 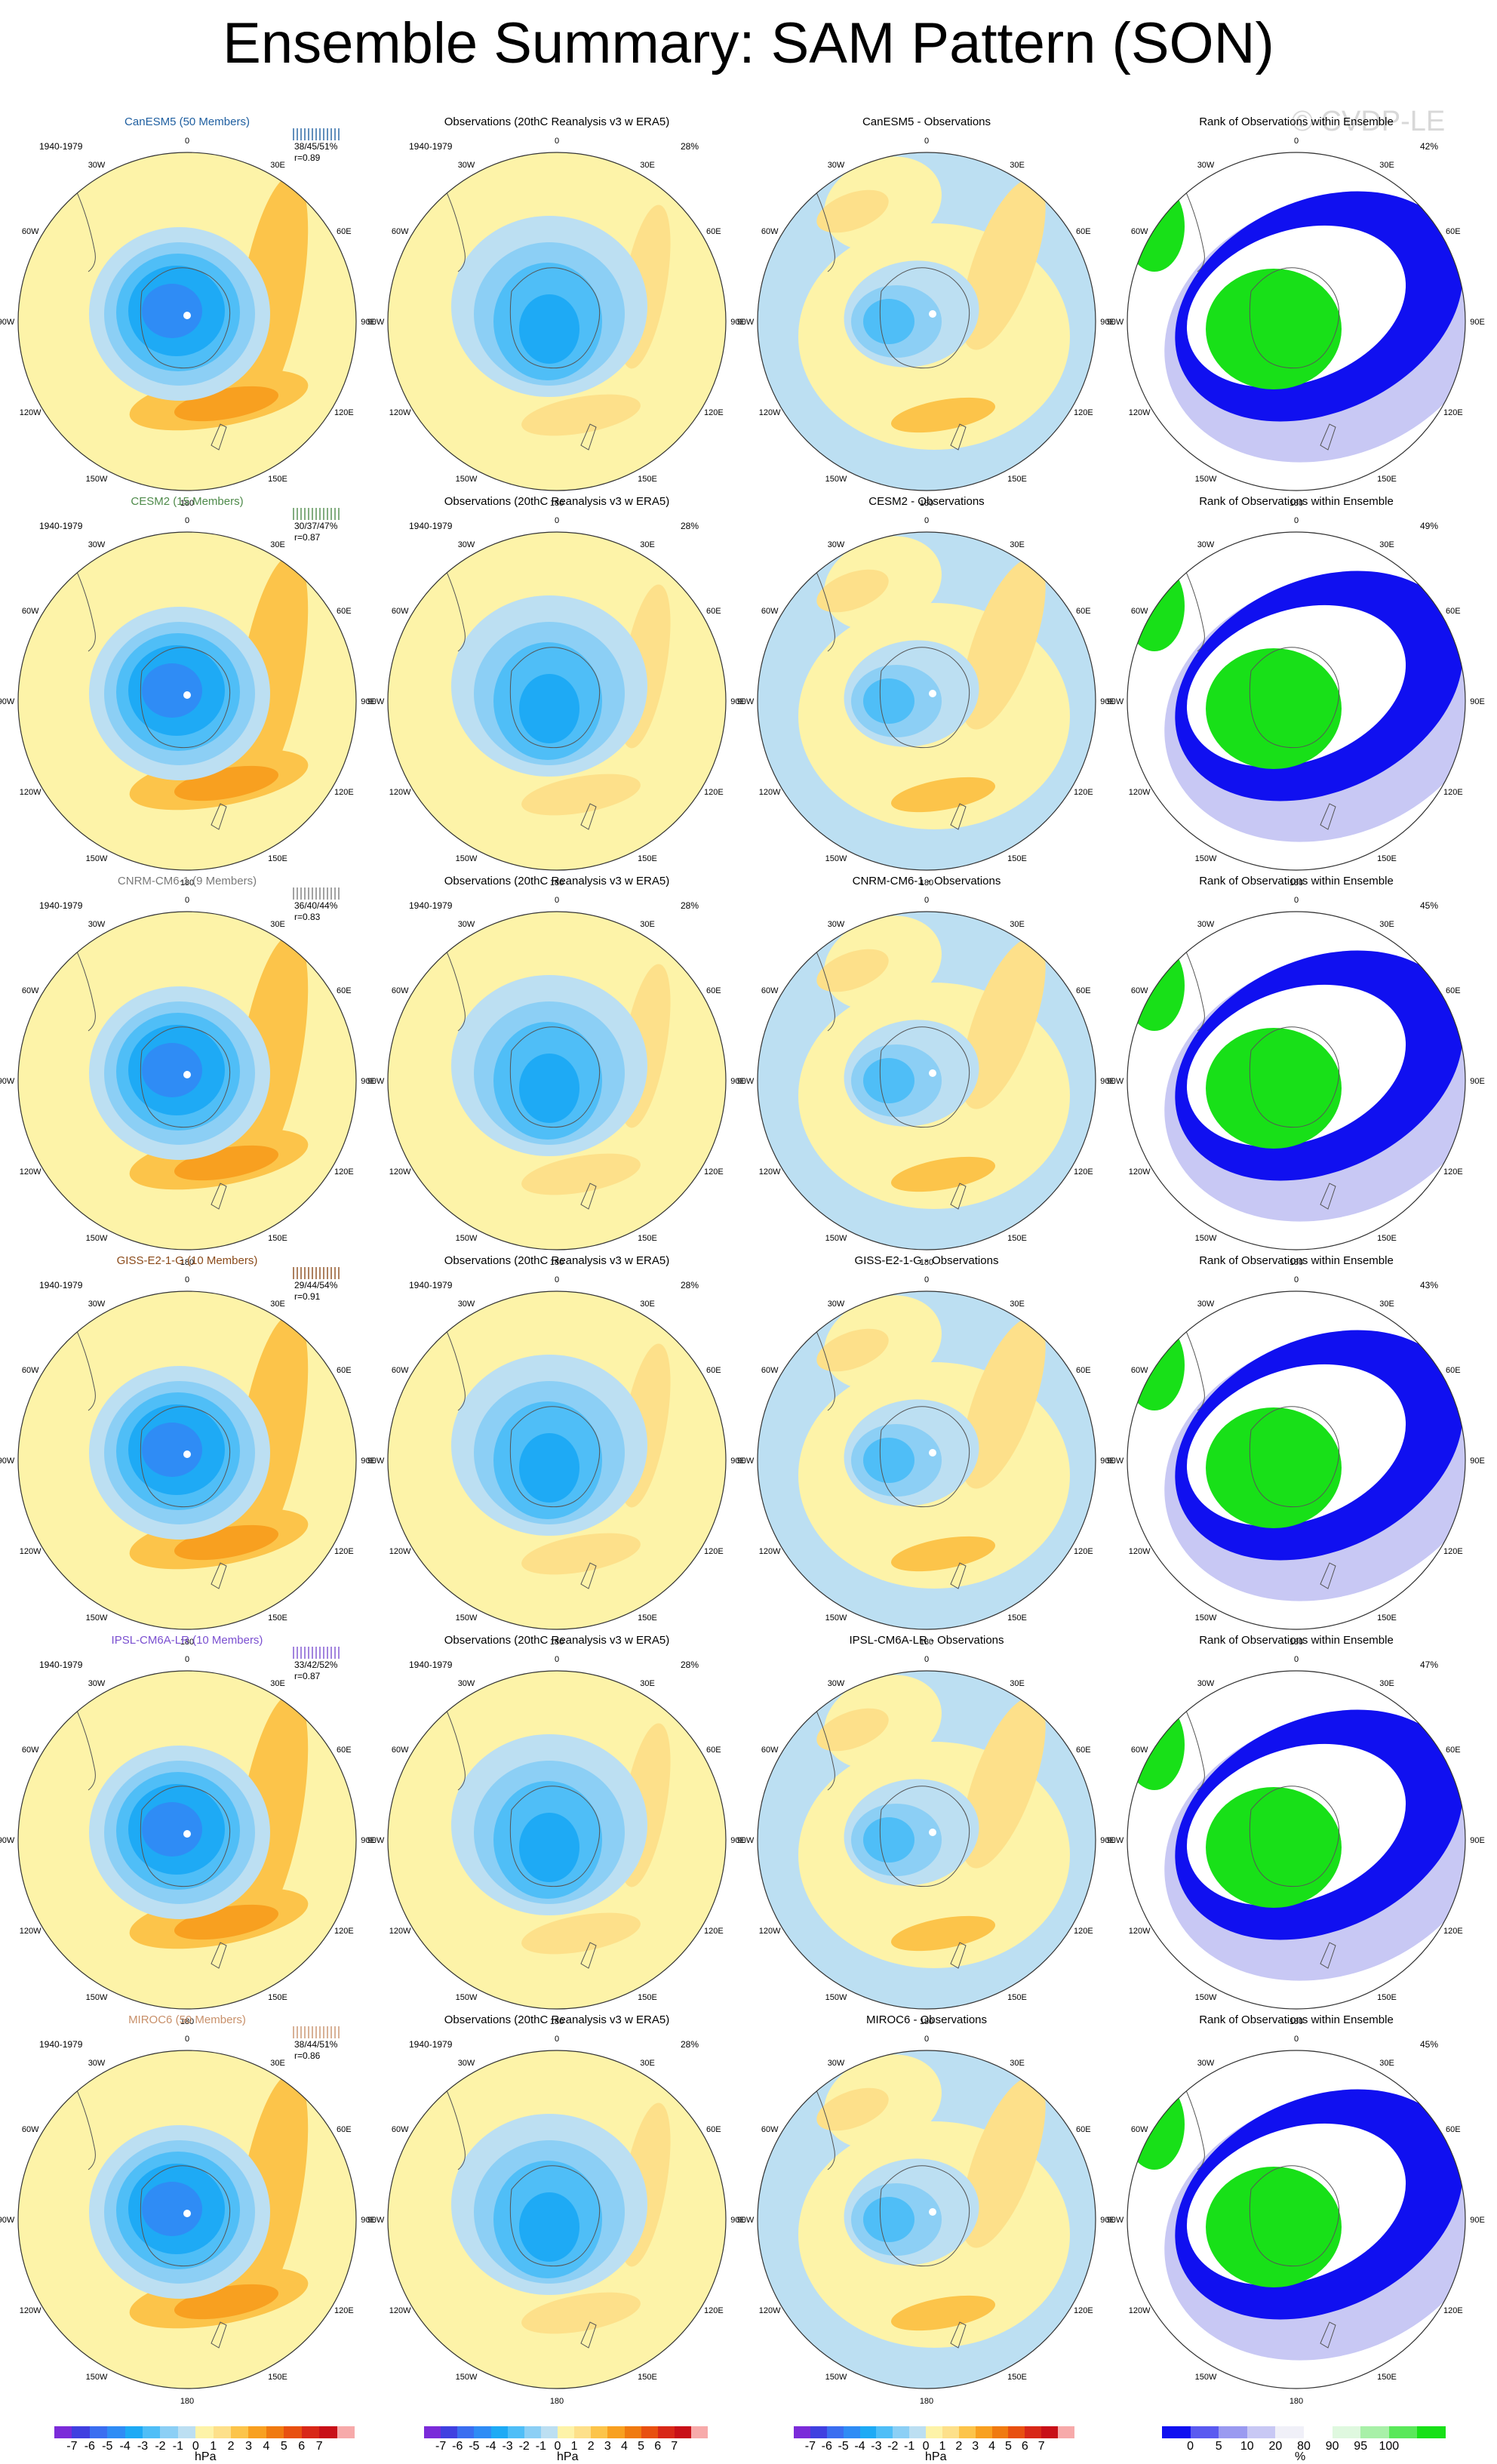 What do you see at coordinates (822, 226) in the screenshot?
I see `south-america-coastline` at bounding box center [822, 226].